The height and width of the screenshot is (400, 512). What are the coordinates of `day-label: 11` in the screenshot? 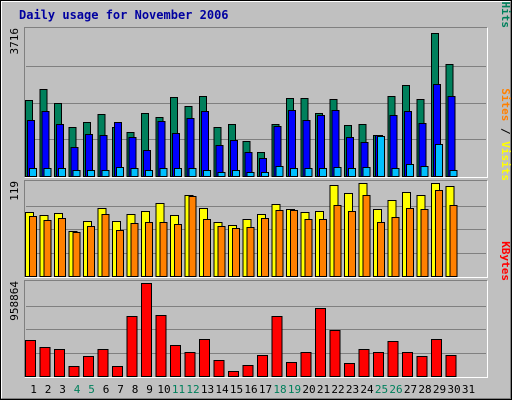 It's located at (178, 389).